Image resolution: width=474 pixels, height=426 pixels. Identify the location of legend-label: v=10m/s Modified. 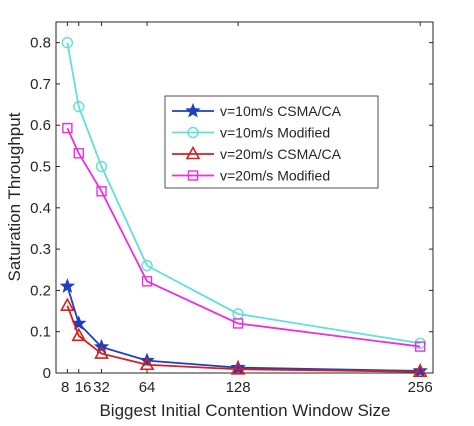
(275, 133).